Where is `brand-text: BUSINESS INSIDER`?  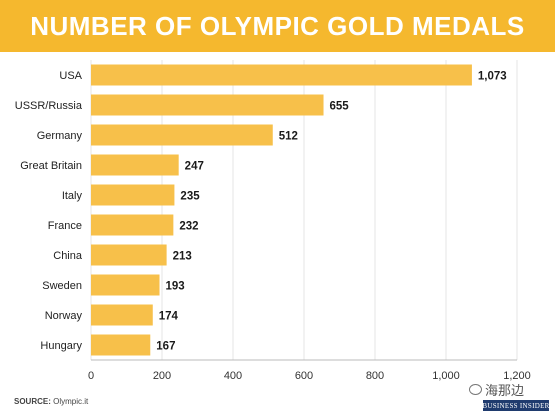
brand-text: BUSINESS INSIDER is located at coordinates (516, 405).